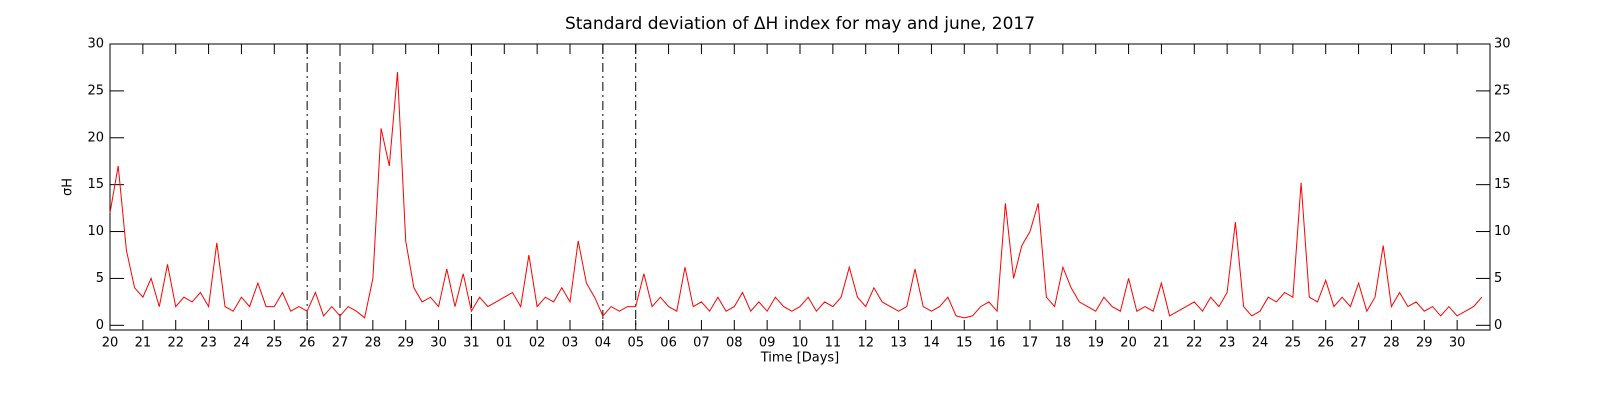 The image size is (1600, 400). Describe the element at coordinates (1498, 325) in the screenshot. I see `y2-tick-label: 0` at that location.